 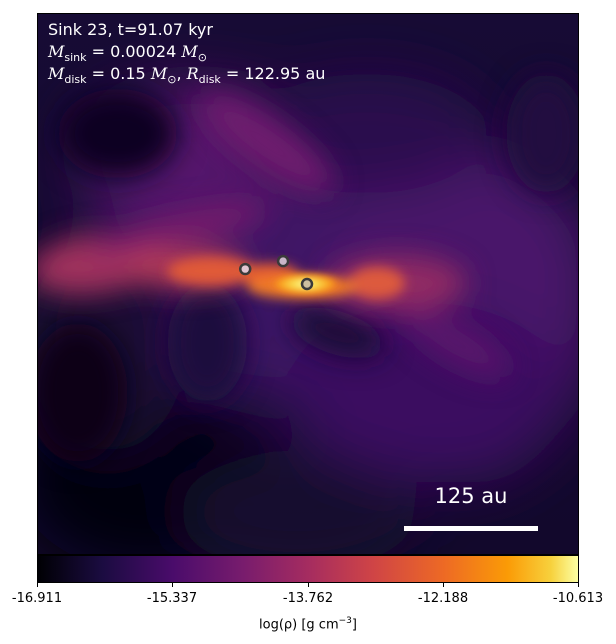 What do you see at coordinates (159, 73) in the screenshot?
I see `disk-solar-mass-unit: M` at bounding box center [159, 73].